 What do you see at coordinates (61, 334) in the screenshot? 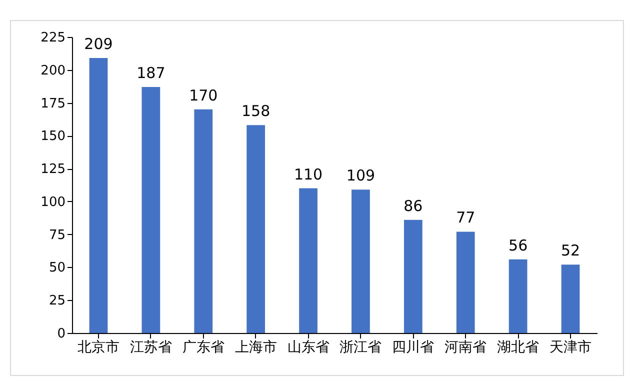
I see `y-tick-label: 0` at bounding box center [61, 334].